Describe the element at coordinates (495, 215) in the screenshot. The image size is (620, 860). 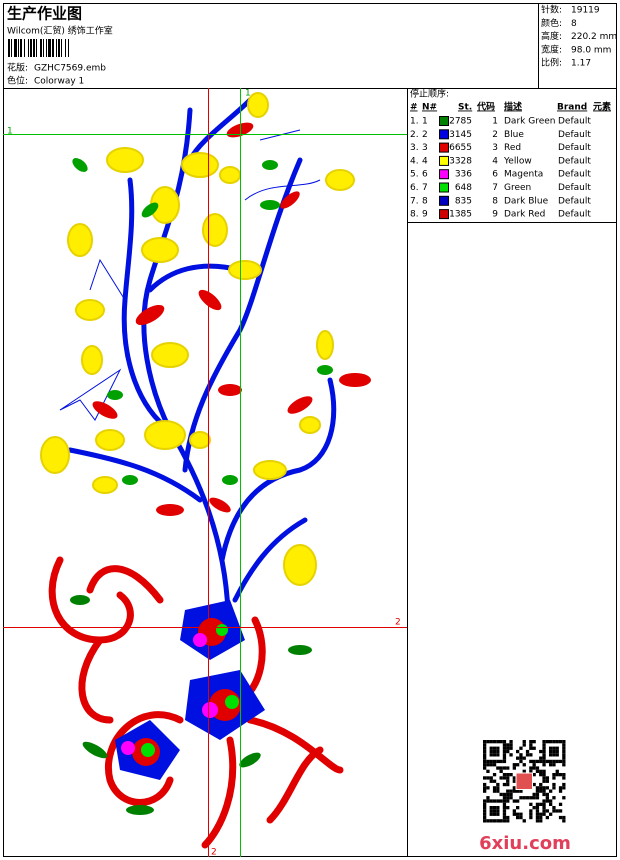
I see `code: 9` at that location.